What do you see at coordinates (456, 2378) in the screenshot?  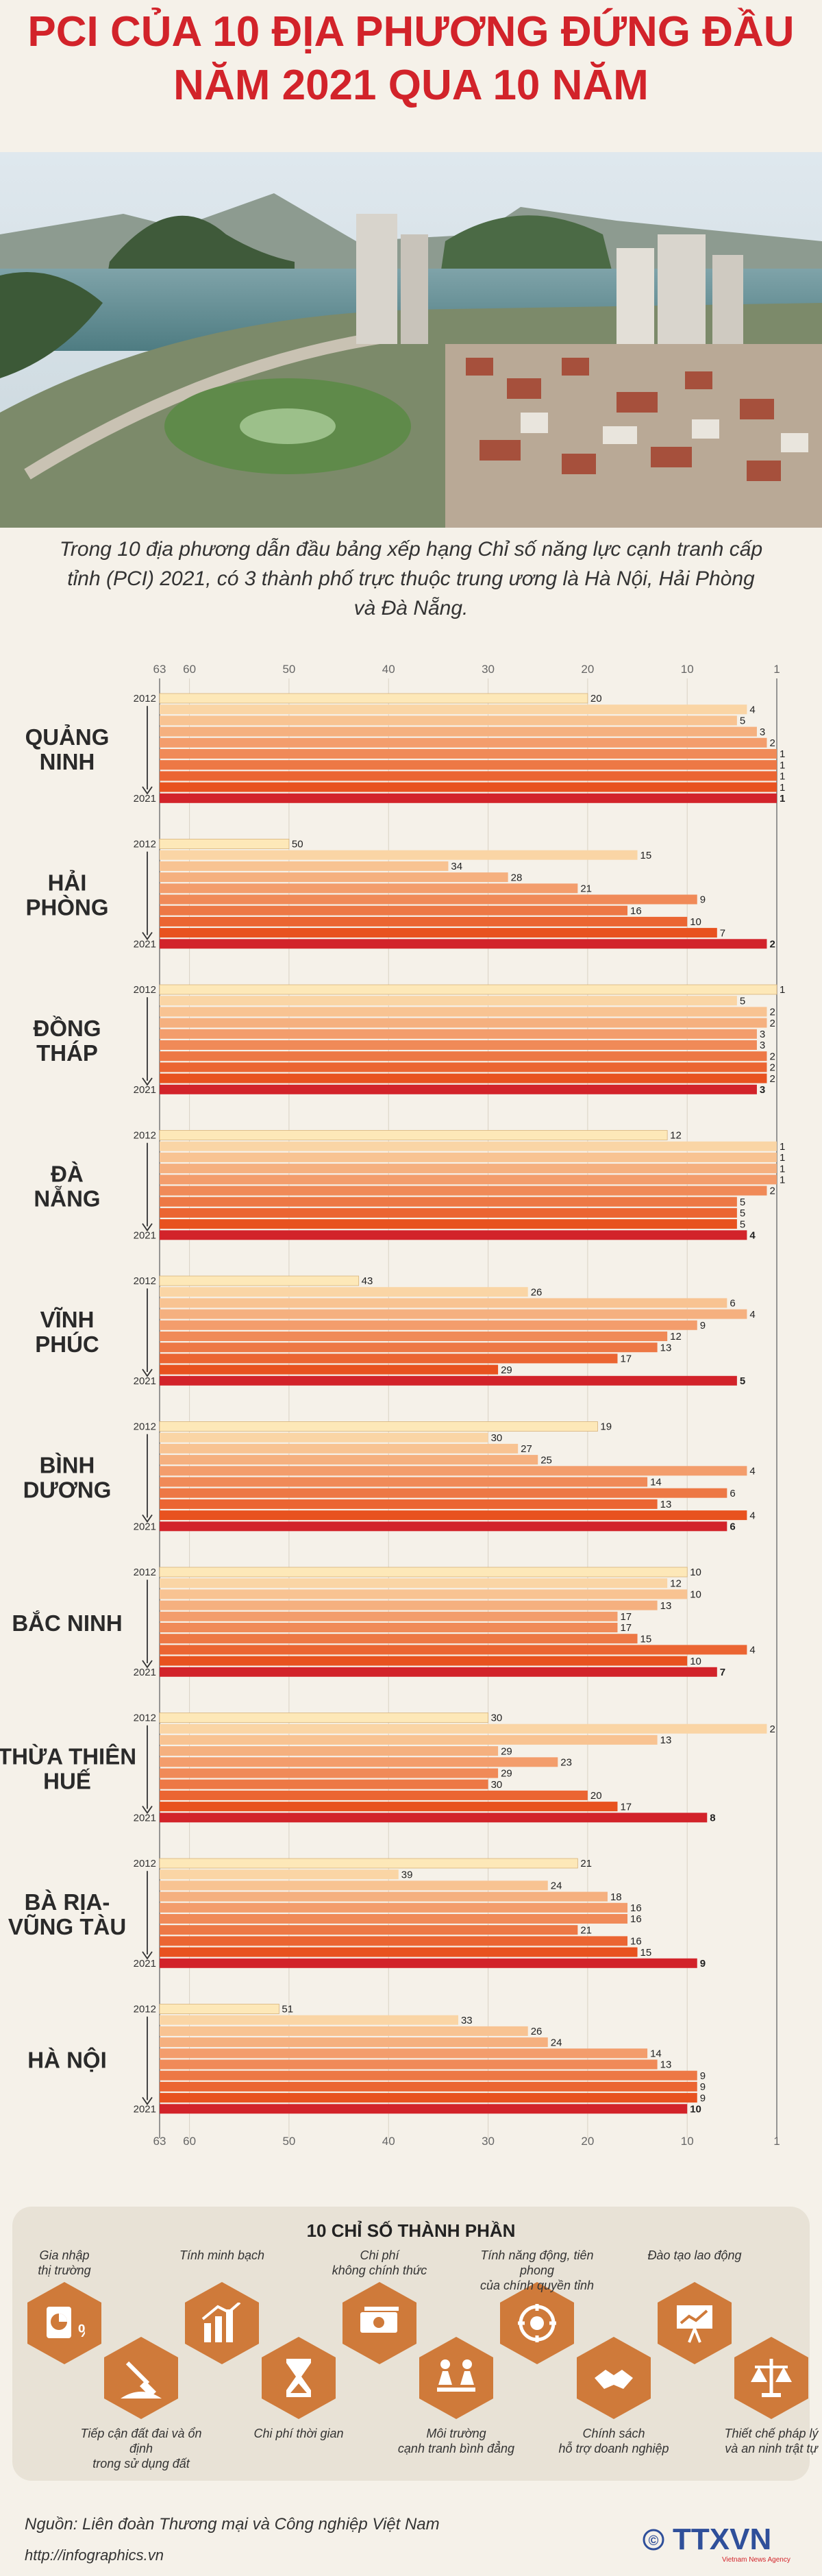 I see `balance-people-icon` at bounding box center [456, 2378].